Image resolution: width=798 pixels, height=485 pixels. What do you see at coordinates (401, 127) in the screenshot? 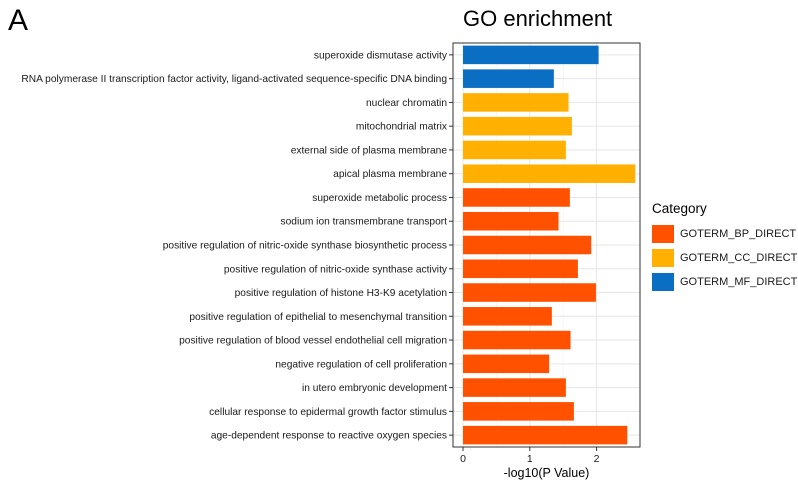
I see `category-label: mitochondrial matrix` at bounding box center [401, 127].